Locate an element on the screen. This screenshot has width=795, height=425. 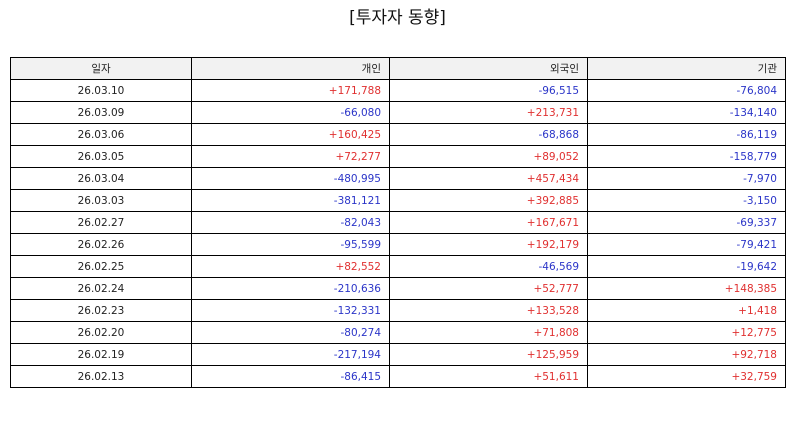
date-cell: 26.02.27 is located at coordinates (101, 222).